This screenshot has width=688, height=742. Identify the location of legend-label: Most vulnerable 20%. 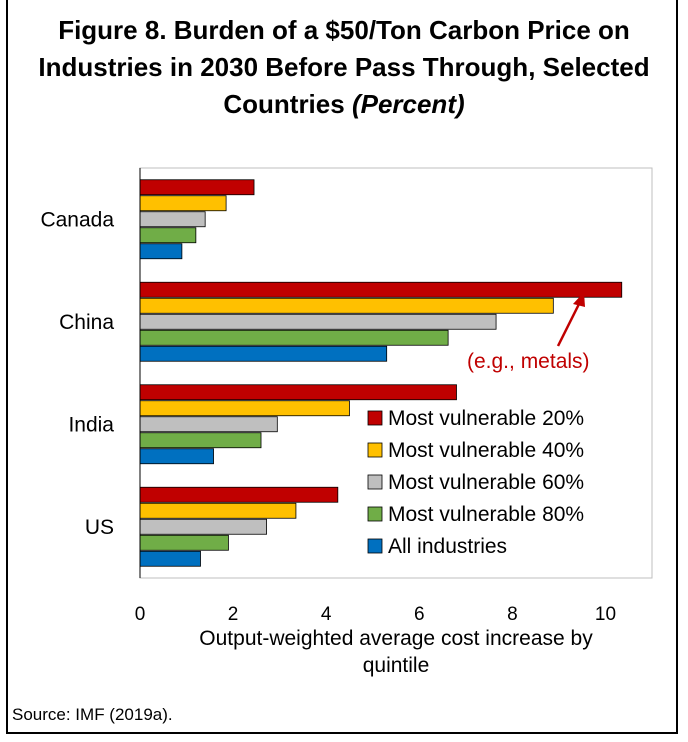
(486, 418).